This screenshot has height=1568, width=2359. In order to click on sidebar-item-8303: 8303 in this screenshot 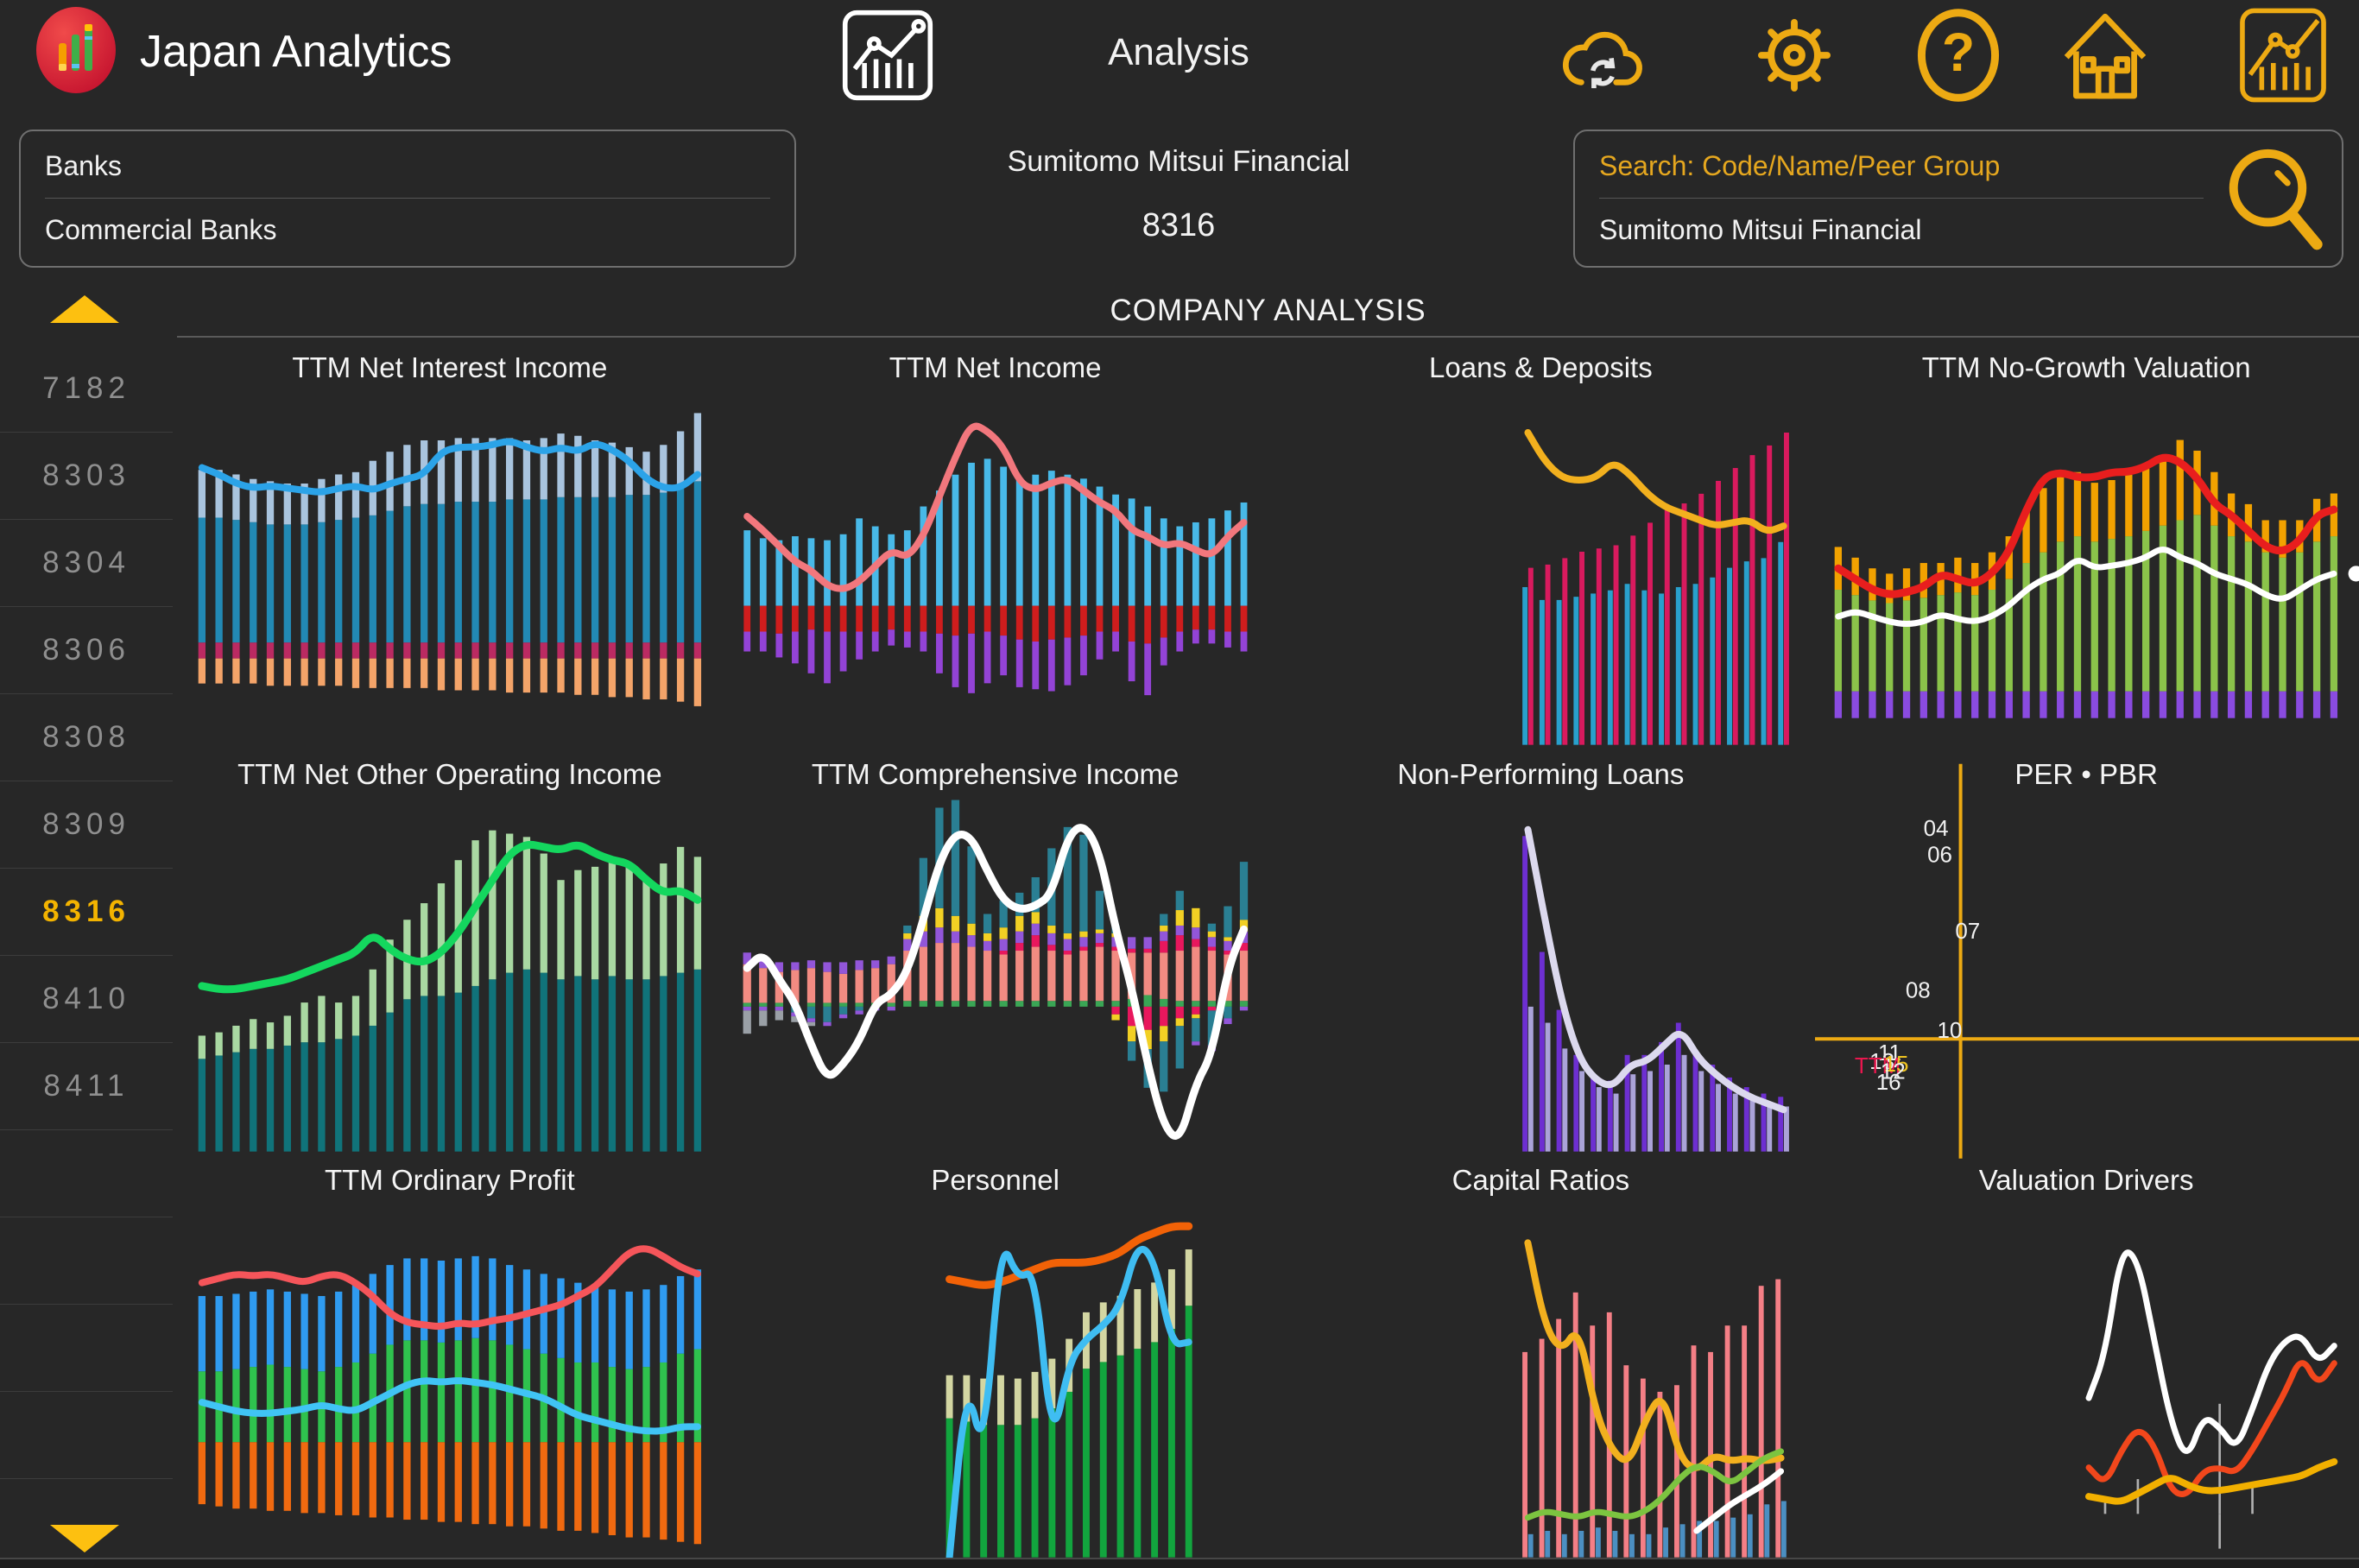, I will do `click(86, 477)`.